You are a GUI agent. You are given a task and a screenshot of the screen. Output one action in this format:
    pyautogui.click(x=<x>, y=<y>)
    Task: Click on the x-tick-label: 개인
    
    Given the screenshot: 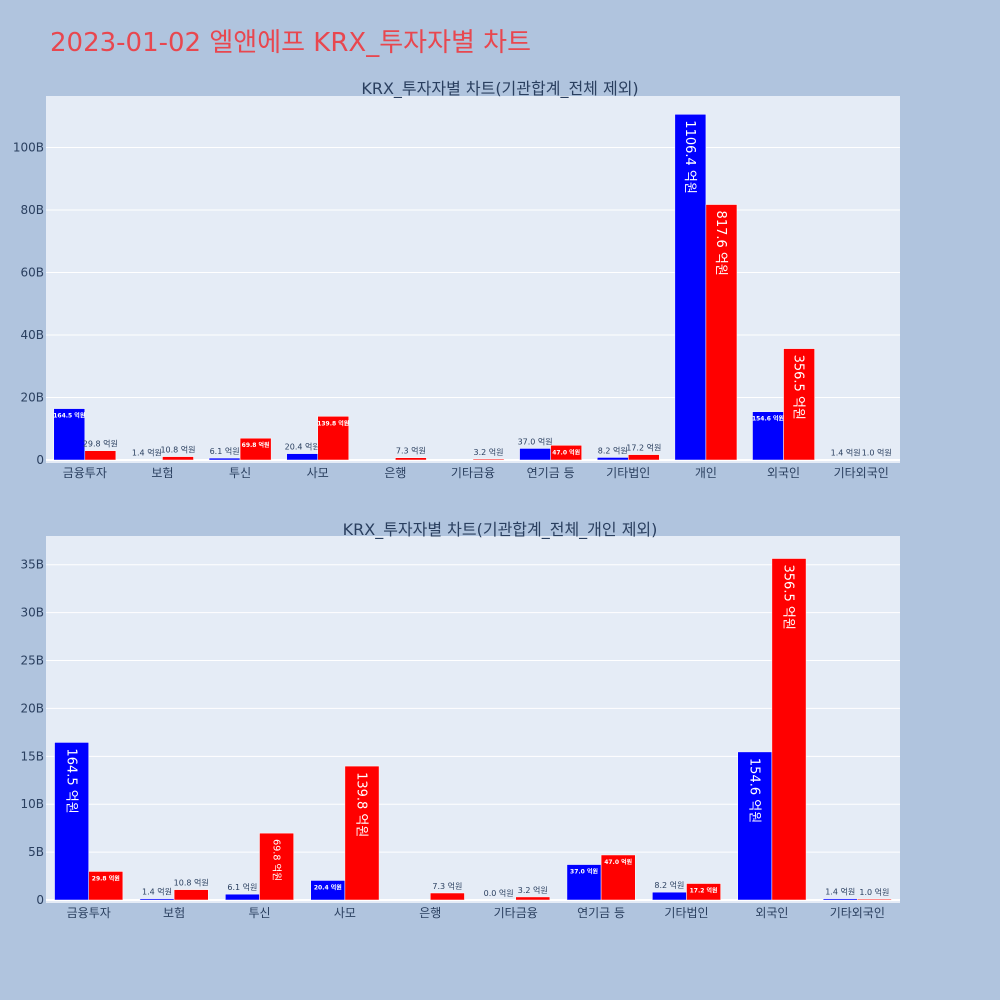 What is the action you would take?
    pyautogui.click(x=706, y=473)
    